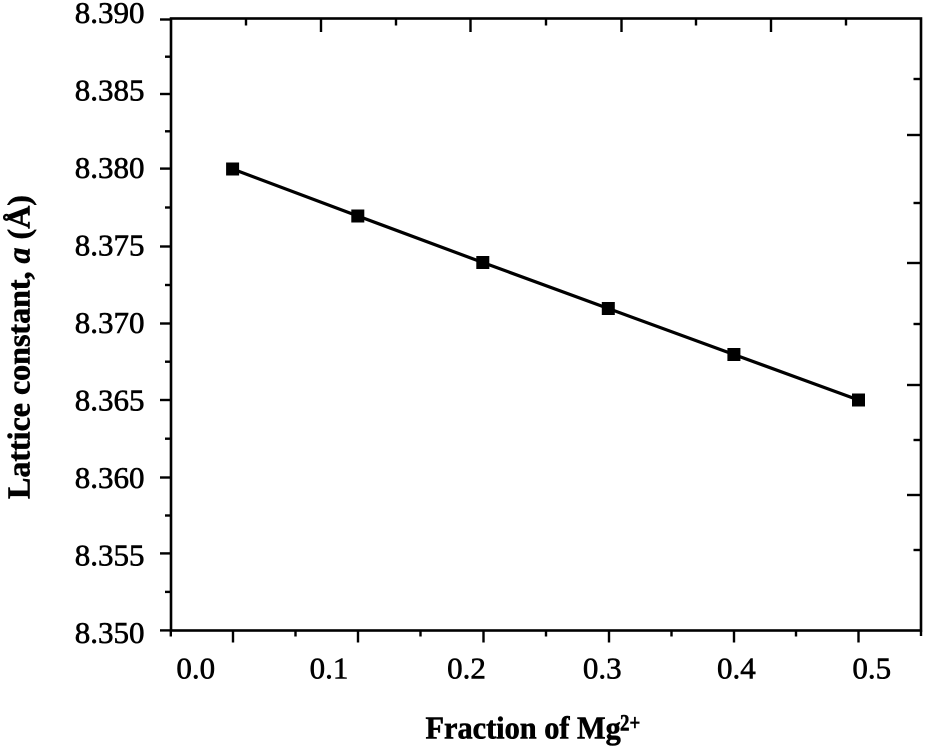  What do you see at coordinates (329, 668) in the screenshot?
I see `svg-text: 0.1` at bounding box center [329, 668].